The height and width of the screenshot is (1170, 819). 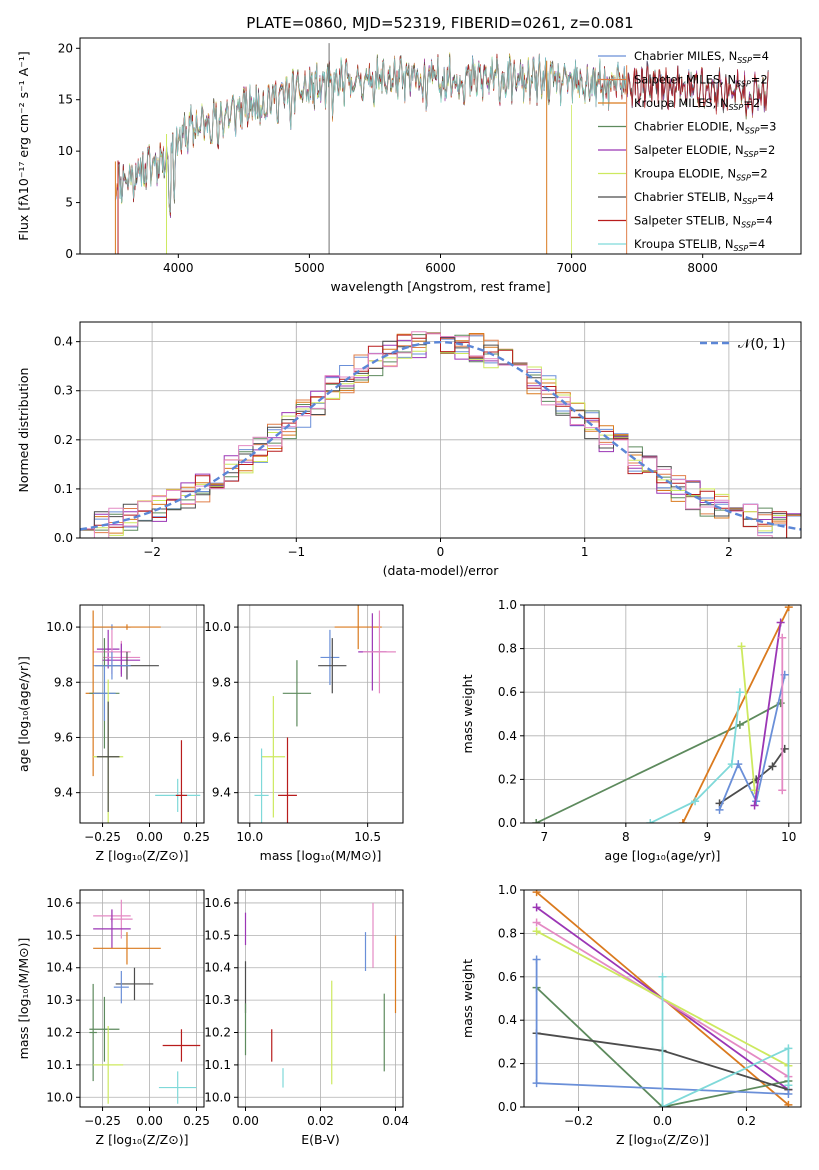 I want to click on x-tick-label: 6000, so click(x=440, y=268).